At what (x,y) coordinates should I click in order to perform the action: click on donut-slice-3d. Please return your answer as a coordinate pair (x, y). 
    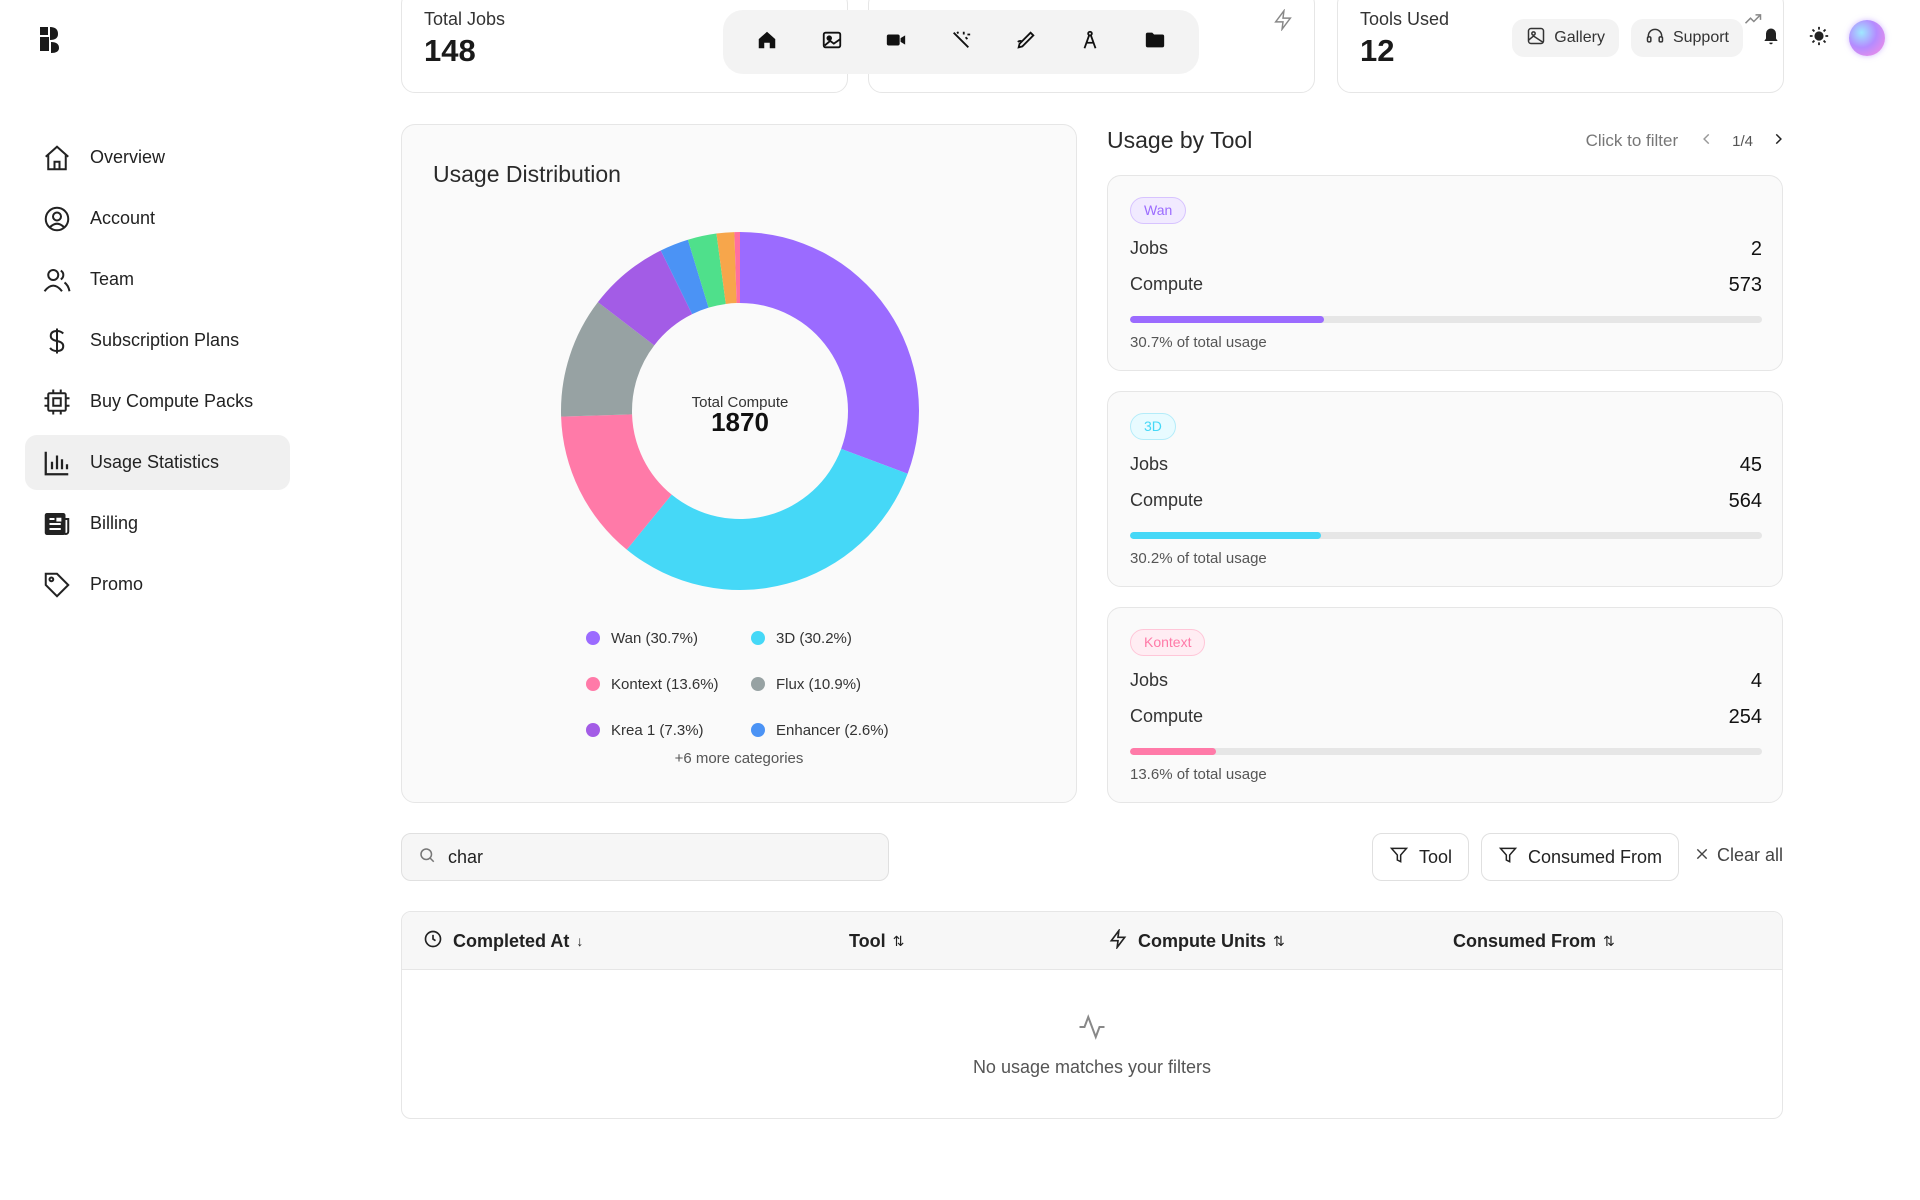
    Looking at the image, I should click on (767, 519).